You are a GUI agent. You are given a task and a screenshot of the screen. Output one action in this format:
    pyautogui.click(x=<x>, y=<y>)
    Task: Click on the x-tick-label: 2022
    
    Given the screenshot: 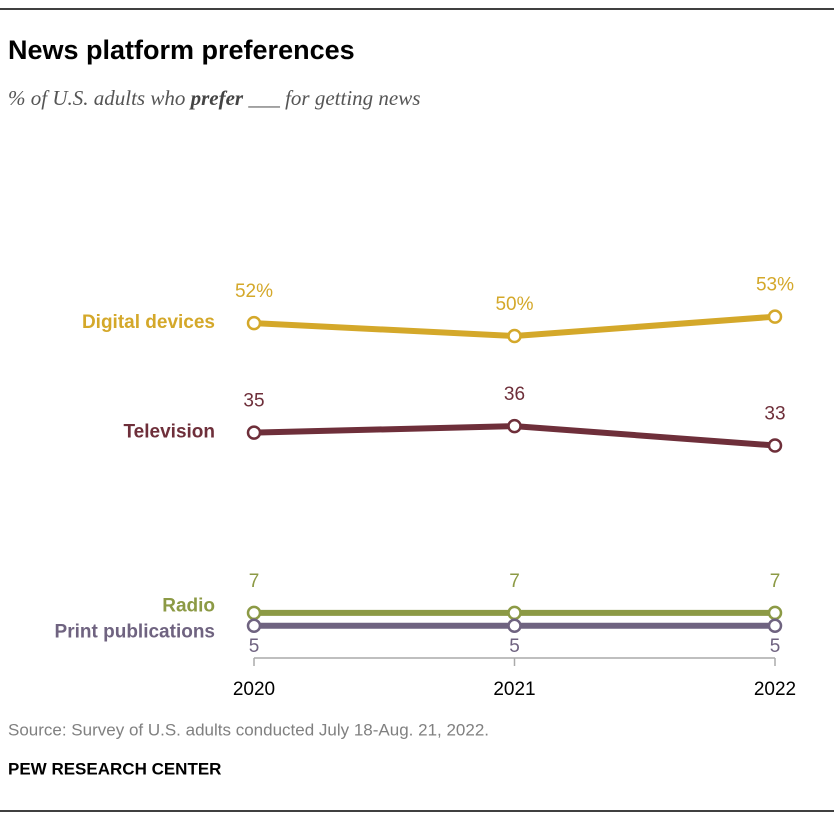 What is the action you would take?
    pyautogui.click(x=775, y=689)
    